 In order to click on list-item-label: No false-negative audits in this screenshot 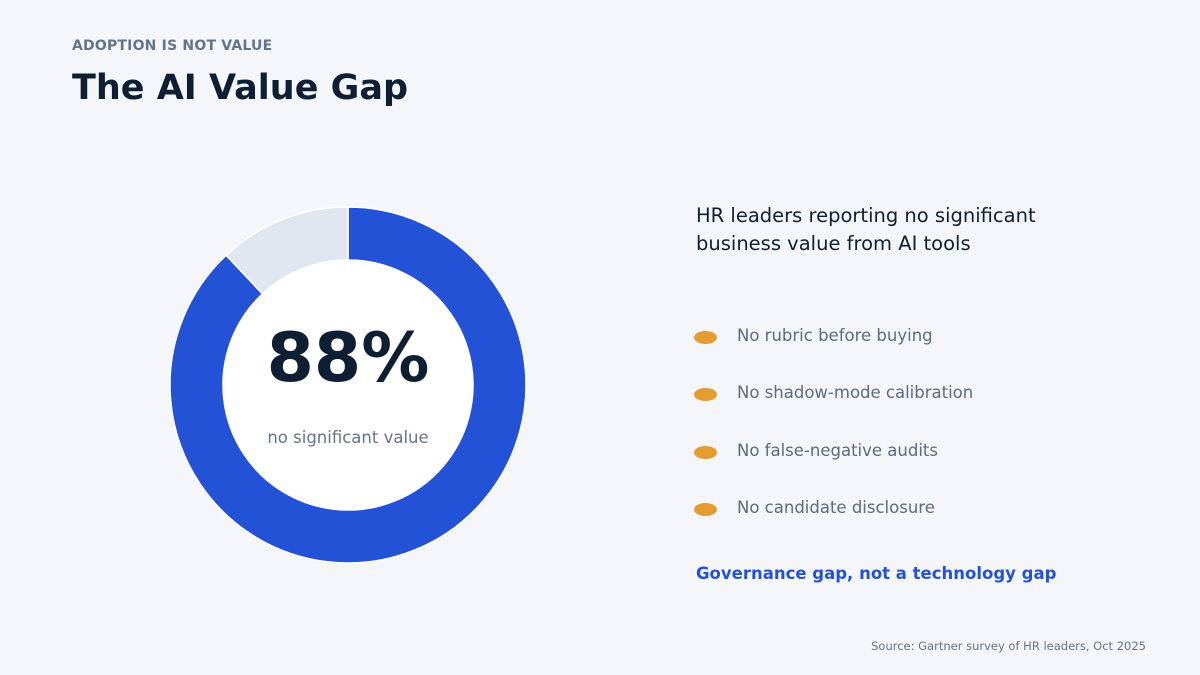, I will do `click(837, 450)`.